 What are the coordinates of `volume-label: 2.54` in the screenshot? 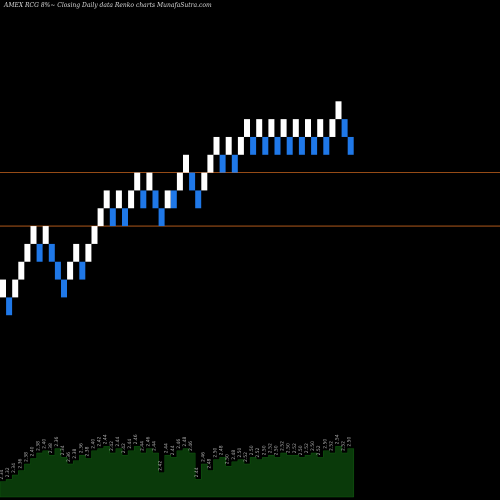 It's located at (338, 439).